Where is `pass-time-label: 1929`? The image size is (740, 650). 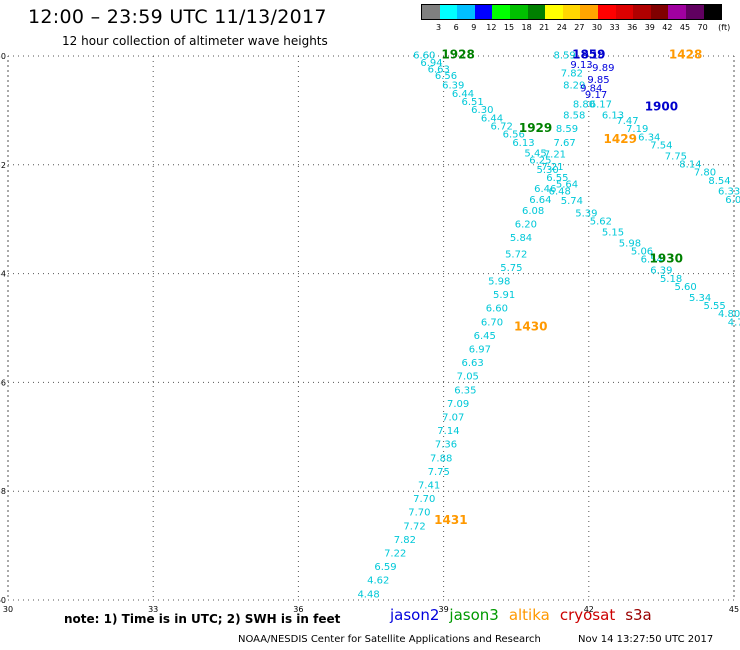
pass-time-label: 1929 is located at coordinates (535, 128).